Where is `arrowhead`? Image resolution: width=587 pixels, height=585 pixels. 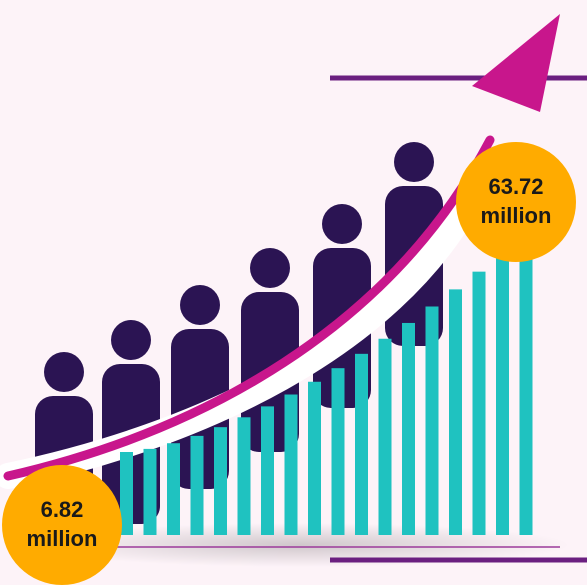
arrowhead is located at coordinates (516, 63).